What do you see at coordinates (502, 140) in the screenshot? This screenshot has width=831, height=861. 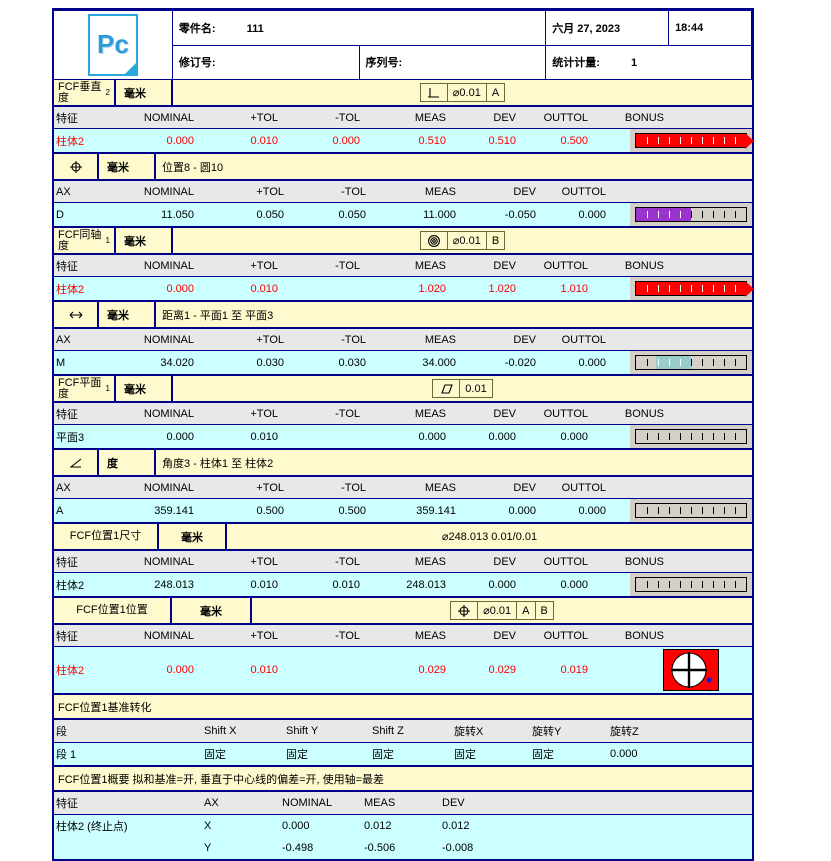 I see `value-dev: 0.510` at bounding box center [502, 140].